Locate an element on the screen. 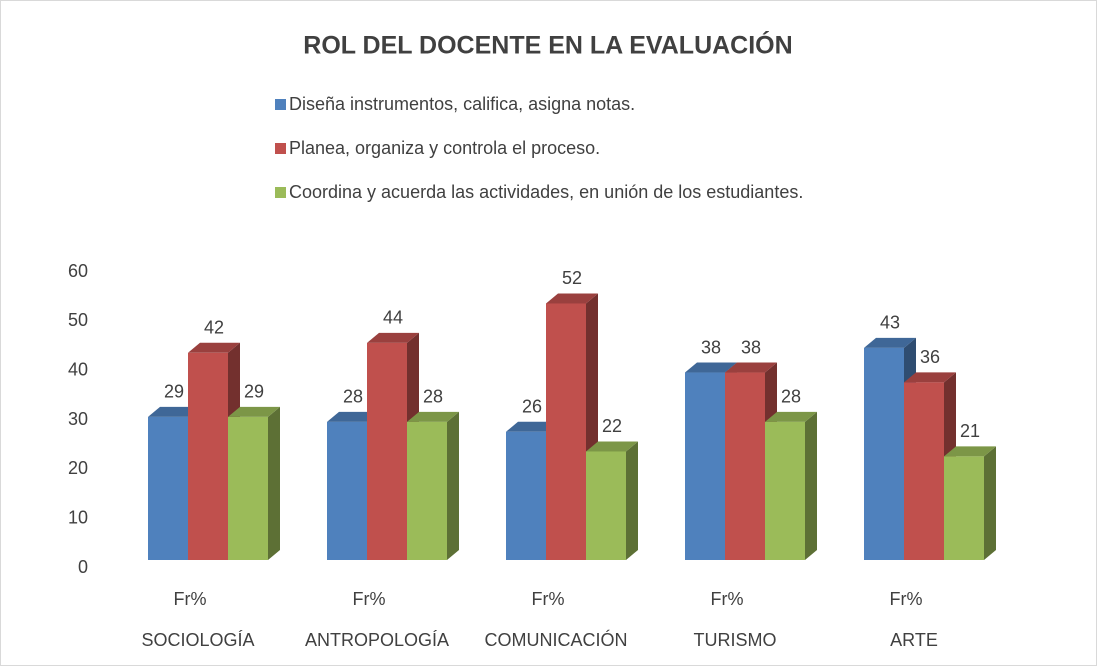  value-label: 44 is located at coordinates (393, 318).